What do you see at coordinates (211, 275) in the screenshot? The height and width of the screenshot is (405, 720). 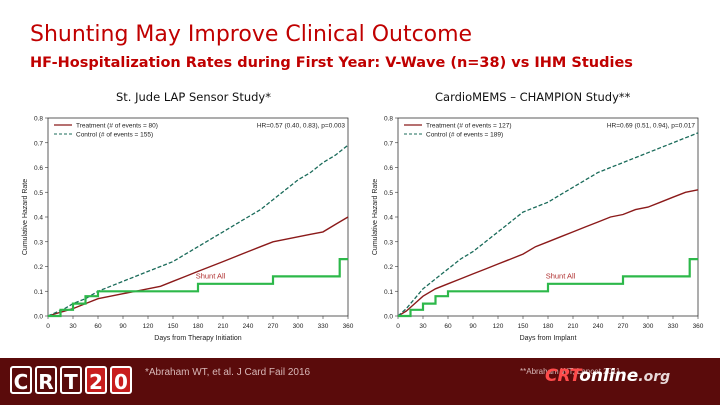 I see `left-shunt-label: Shunt All` at bounding box center [211, 275].